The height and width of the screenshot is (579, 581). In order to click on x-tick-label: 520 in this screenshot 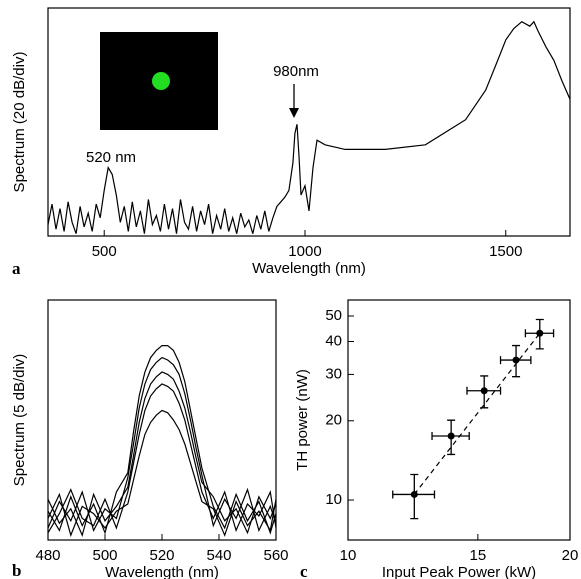, I will do `click(161, 555)`.